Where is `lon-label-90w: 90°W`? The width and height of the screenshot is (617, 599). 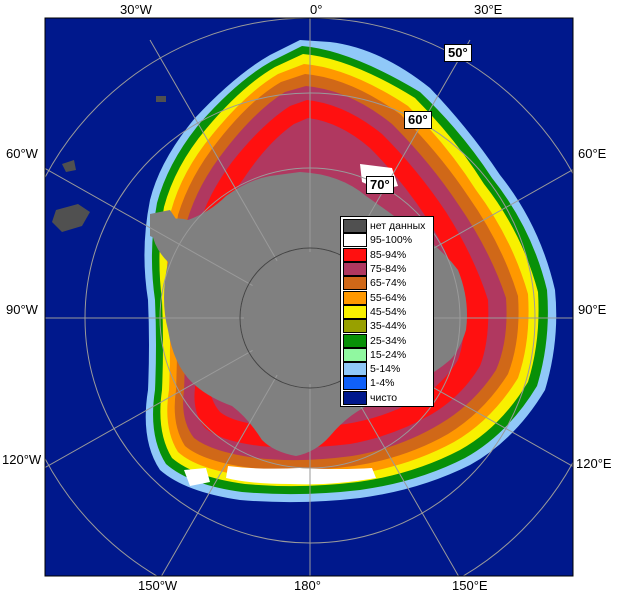 lon-label-90w: 90°W is located at coordinates (22, 309).